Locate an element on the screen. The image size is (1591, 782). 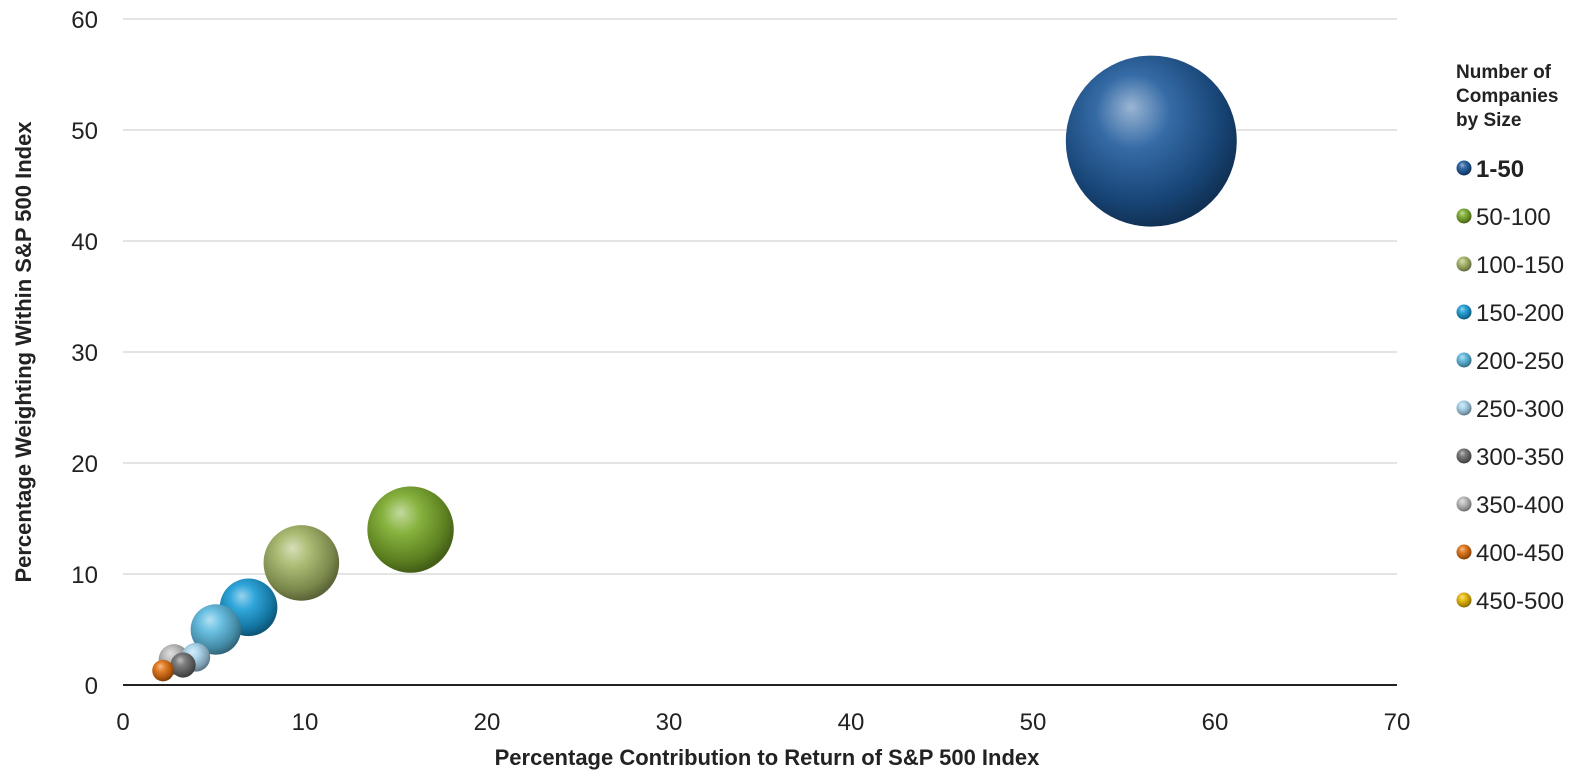
x-tick-label: 70 is located at coordinates (1397, 722).